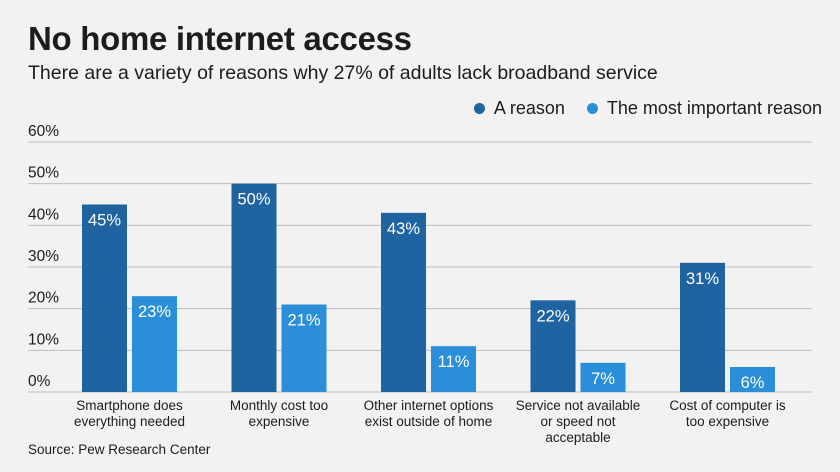 The height and width of the screenshot is (472, 840). I want to click on x-tick-label: Cost of computer is, so click(727, 405).